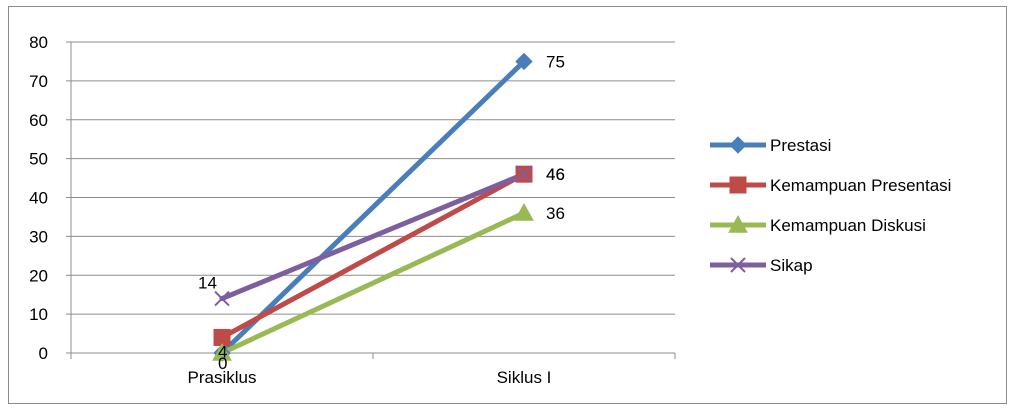 Image resolution: width=1013 pixels, height=409 pixels. Describe the element at coordinates (860, 185) in the screenshot. I see `legend-label: Kemampuan Presentasi` at that location.